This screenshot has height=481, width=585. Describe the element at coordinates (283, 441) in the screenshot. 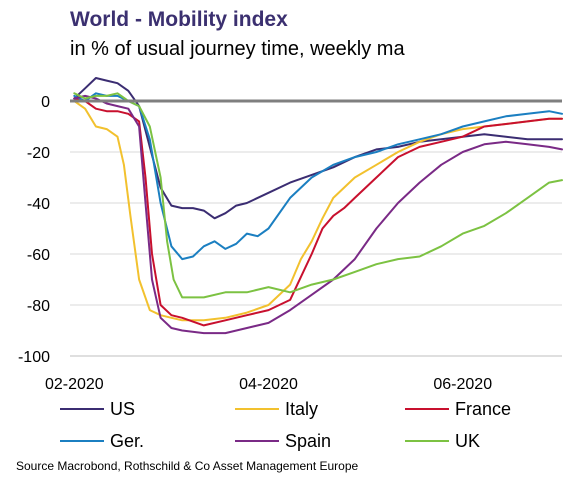

I see `legend-item-spain: Spain` at that location.